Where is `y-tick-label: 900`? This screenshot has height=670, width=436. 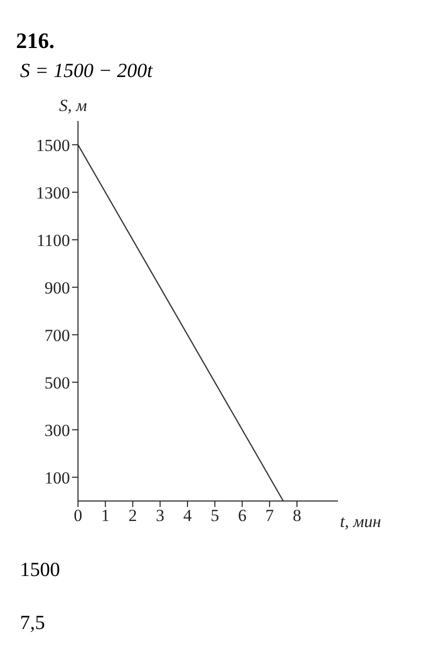
y-tick-label: 900 is located at coordinates (57, 288).